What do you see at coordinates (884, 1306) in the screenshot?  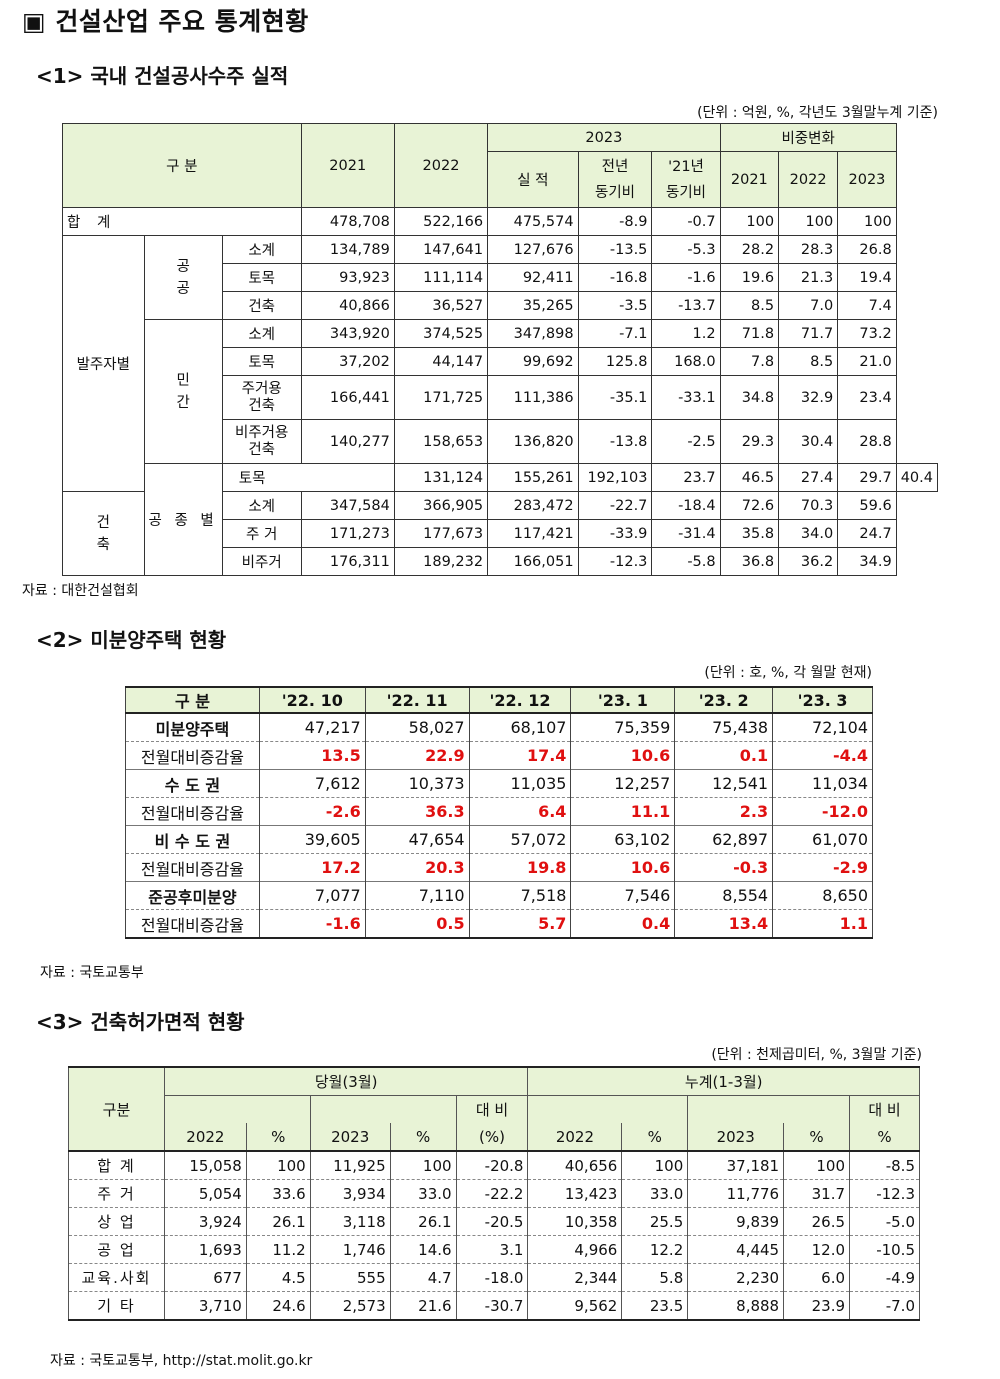 I see `table-cell: -7.0` at bounding box center [884, 1306].